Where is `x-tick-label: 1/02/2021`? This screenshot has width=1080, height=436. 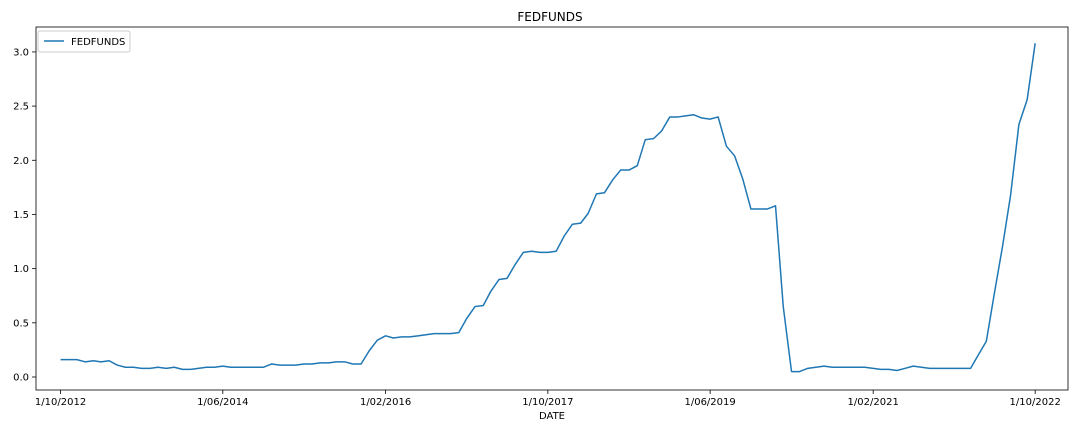 x-tick-label: 1/02/2021 is located at coordinates (873, 402).